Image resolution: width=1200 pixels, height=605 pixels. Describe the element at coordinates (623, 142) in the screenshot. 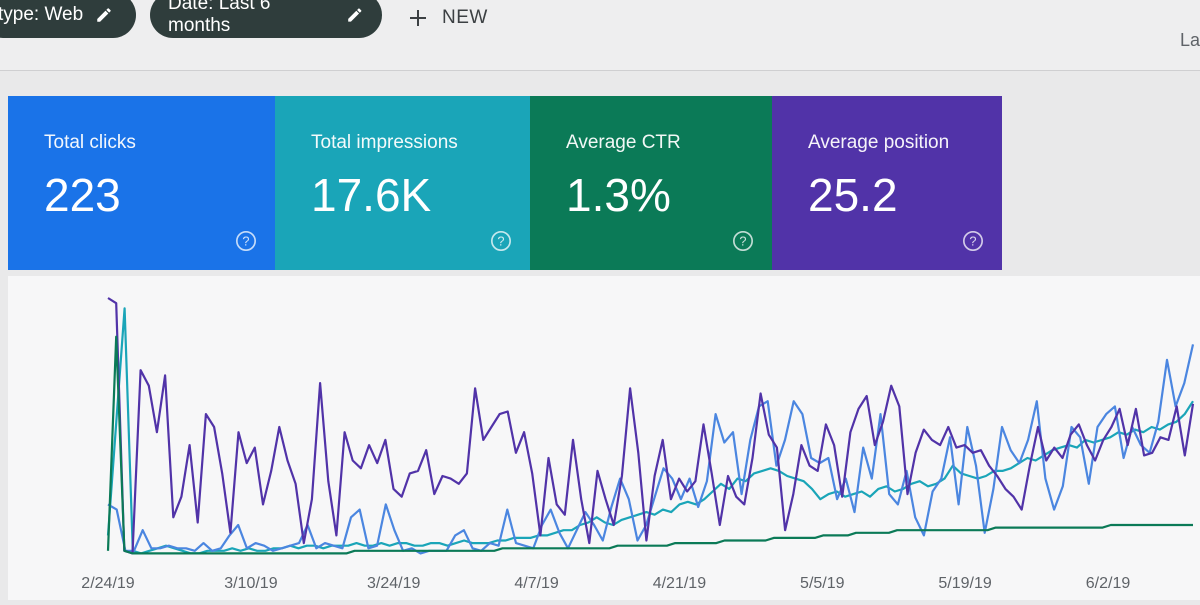

I see `metric-label: Average CTR` at that location.